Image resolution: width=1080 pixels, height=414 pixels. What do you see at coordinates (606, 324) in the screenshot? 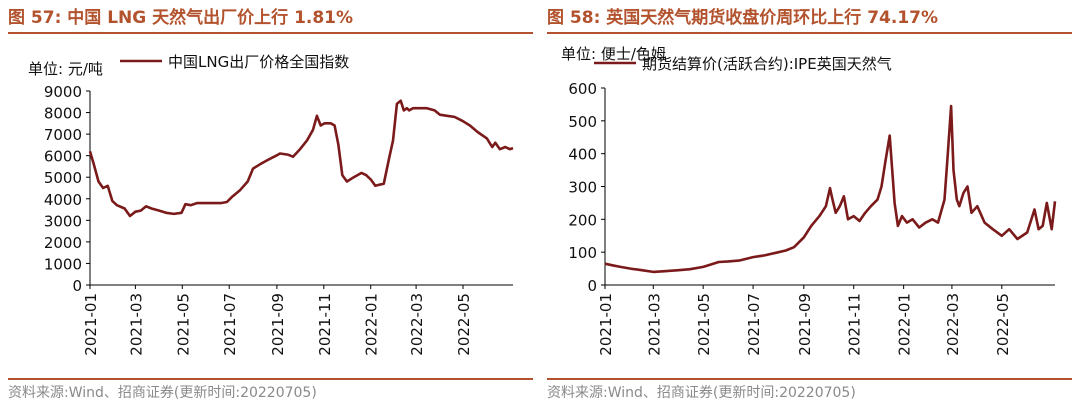
I see `right-x-tick-label: 2021-01` at bounding box center [606, 324].